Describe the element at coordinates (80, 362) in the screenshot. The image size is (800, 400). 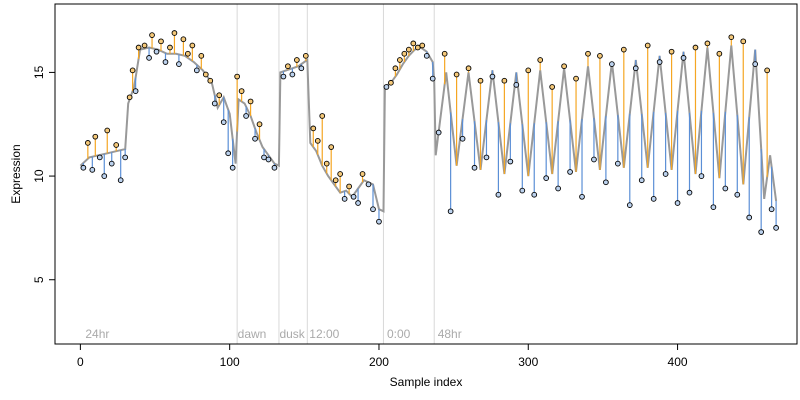
I see `x-tick-label-0: 0` at that location.